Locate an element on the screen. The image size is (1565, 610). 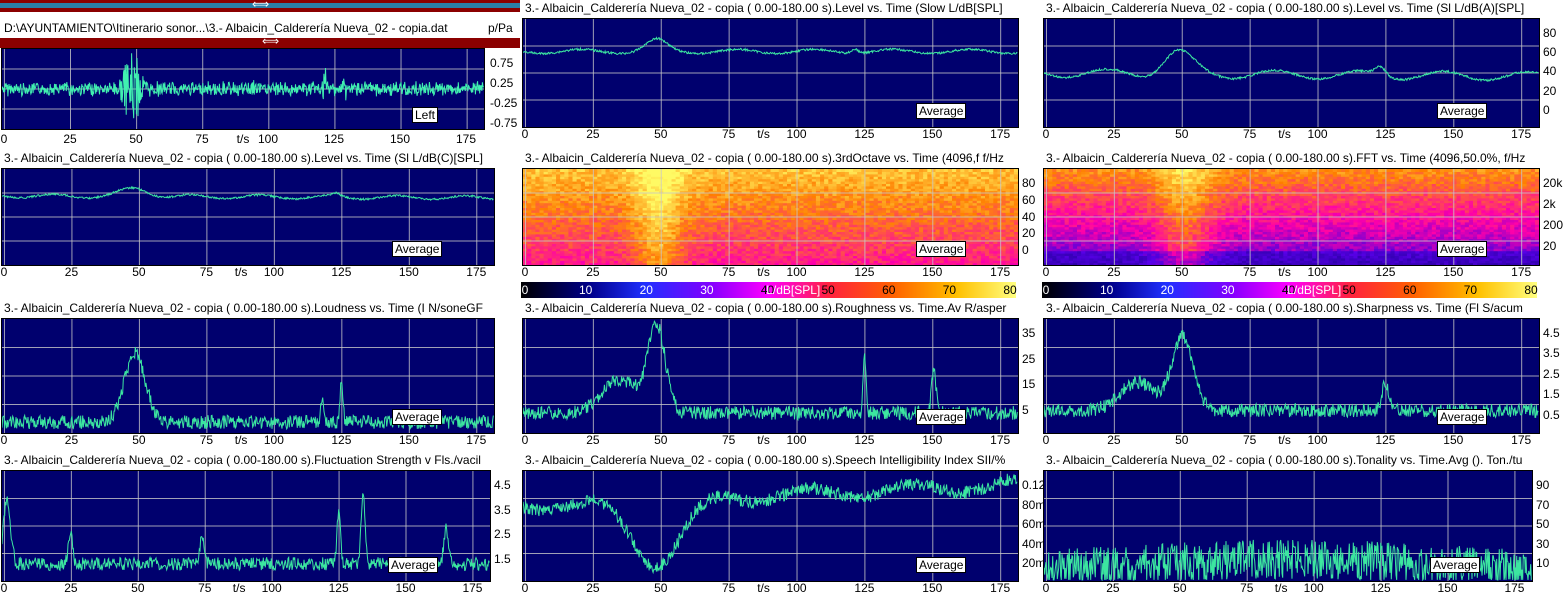
y-tick-label: -0.25 is located at coordinates (503, 103).